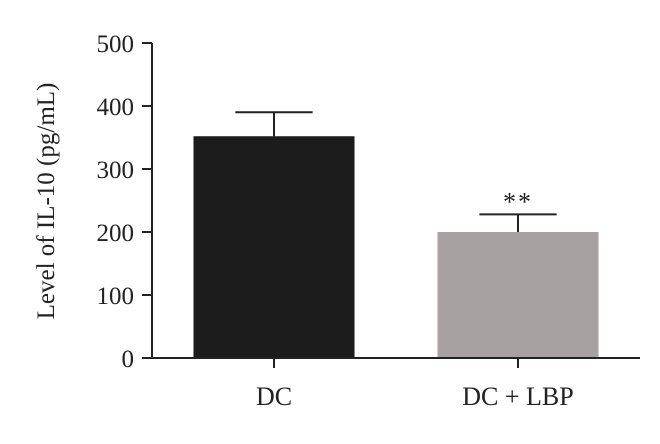  Describe the element at coordinates (395, 384) in the screenshot. I see `x-axis: DC DC + LBP` at that location.